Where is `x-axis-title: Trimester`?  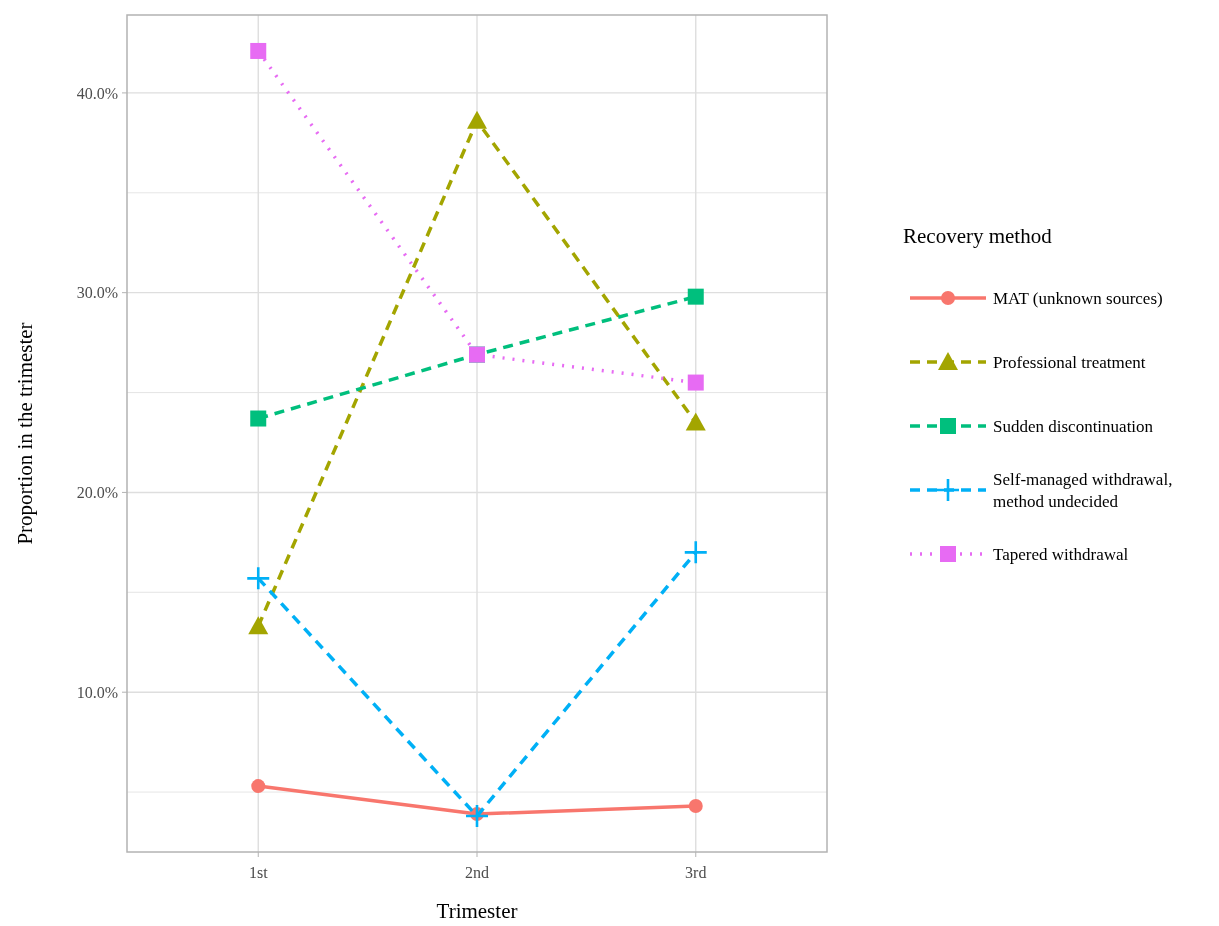 x-axis-title: Trimester is located at coordinates (477, 911).